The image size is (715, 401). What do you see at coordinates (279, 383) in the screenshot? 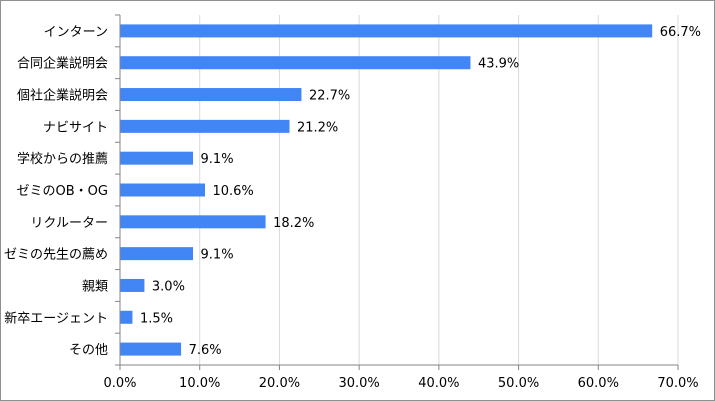
I see `x-tick-label: 20.0%` at bounding box center [279, 383].